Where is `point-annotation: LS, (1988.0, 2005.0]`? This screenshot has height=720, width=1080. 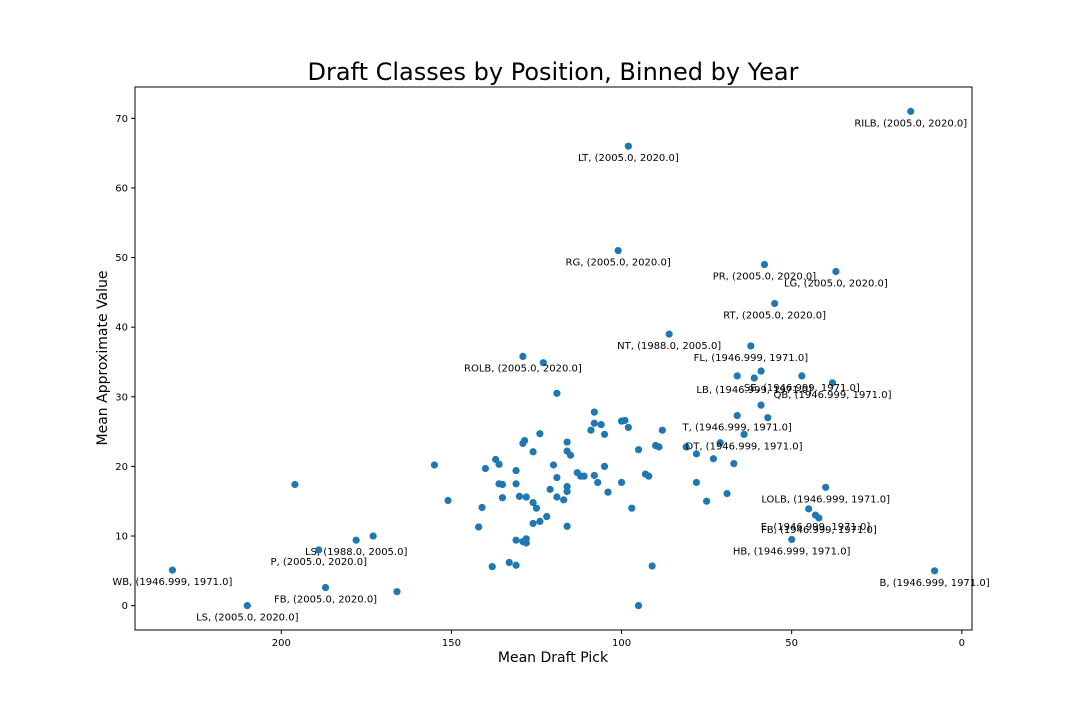 point-annotation: LS, (1988.0, 2005.0] is located at coordinates (356, 552).